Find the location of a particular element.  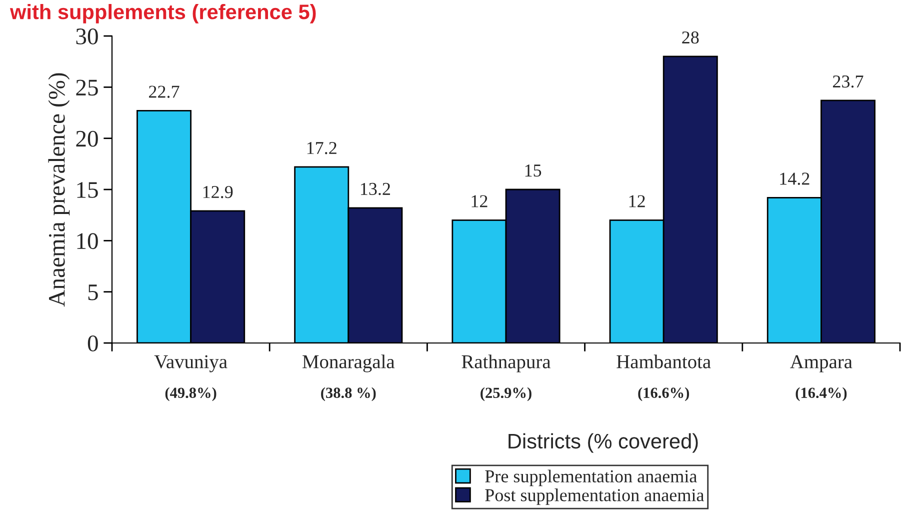

data-label: 15 is located at coordinates (533, 170).